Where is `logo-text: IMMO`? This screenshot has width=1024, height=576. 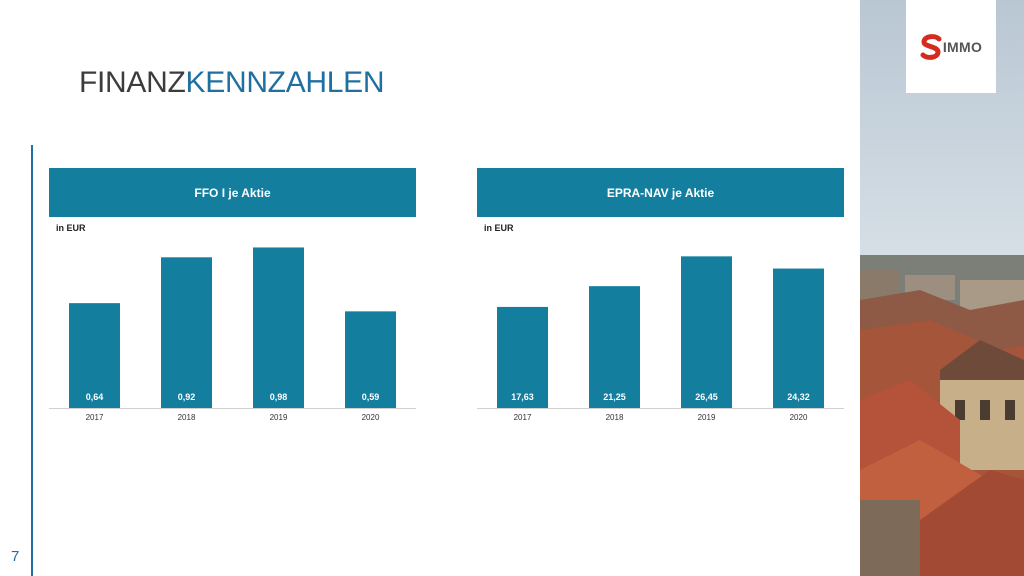 logo-text: IMMO is located at coordinates (962, 46).